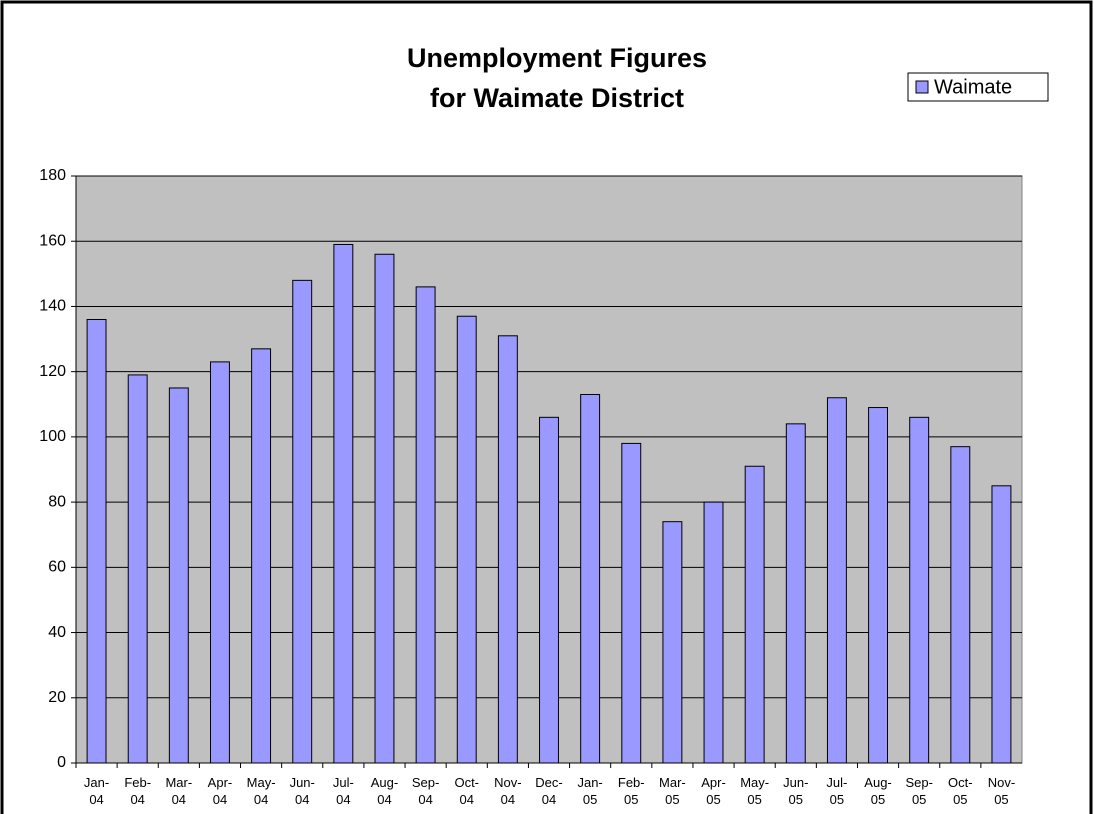 The width and height of the screenshot is (1094, 814). Describe the element at coordinates (557, 98) in the screenshot. I see `chart-title: for Waimate District` at that location.